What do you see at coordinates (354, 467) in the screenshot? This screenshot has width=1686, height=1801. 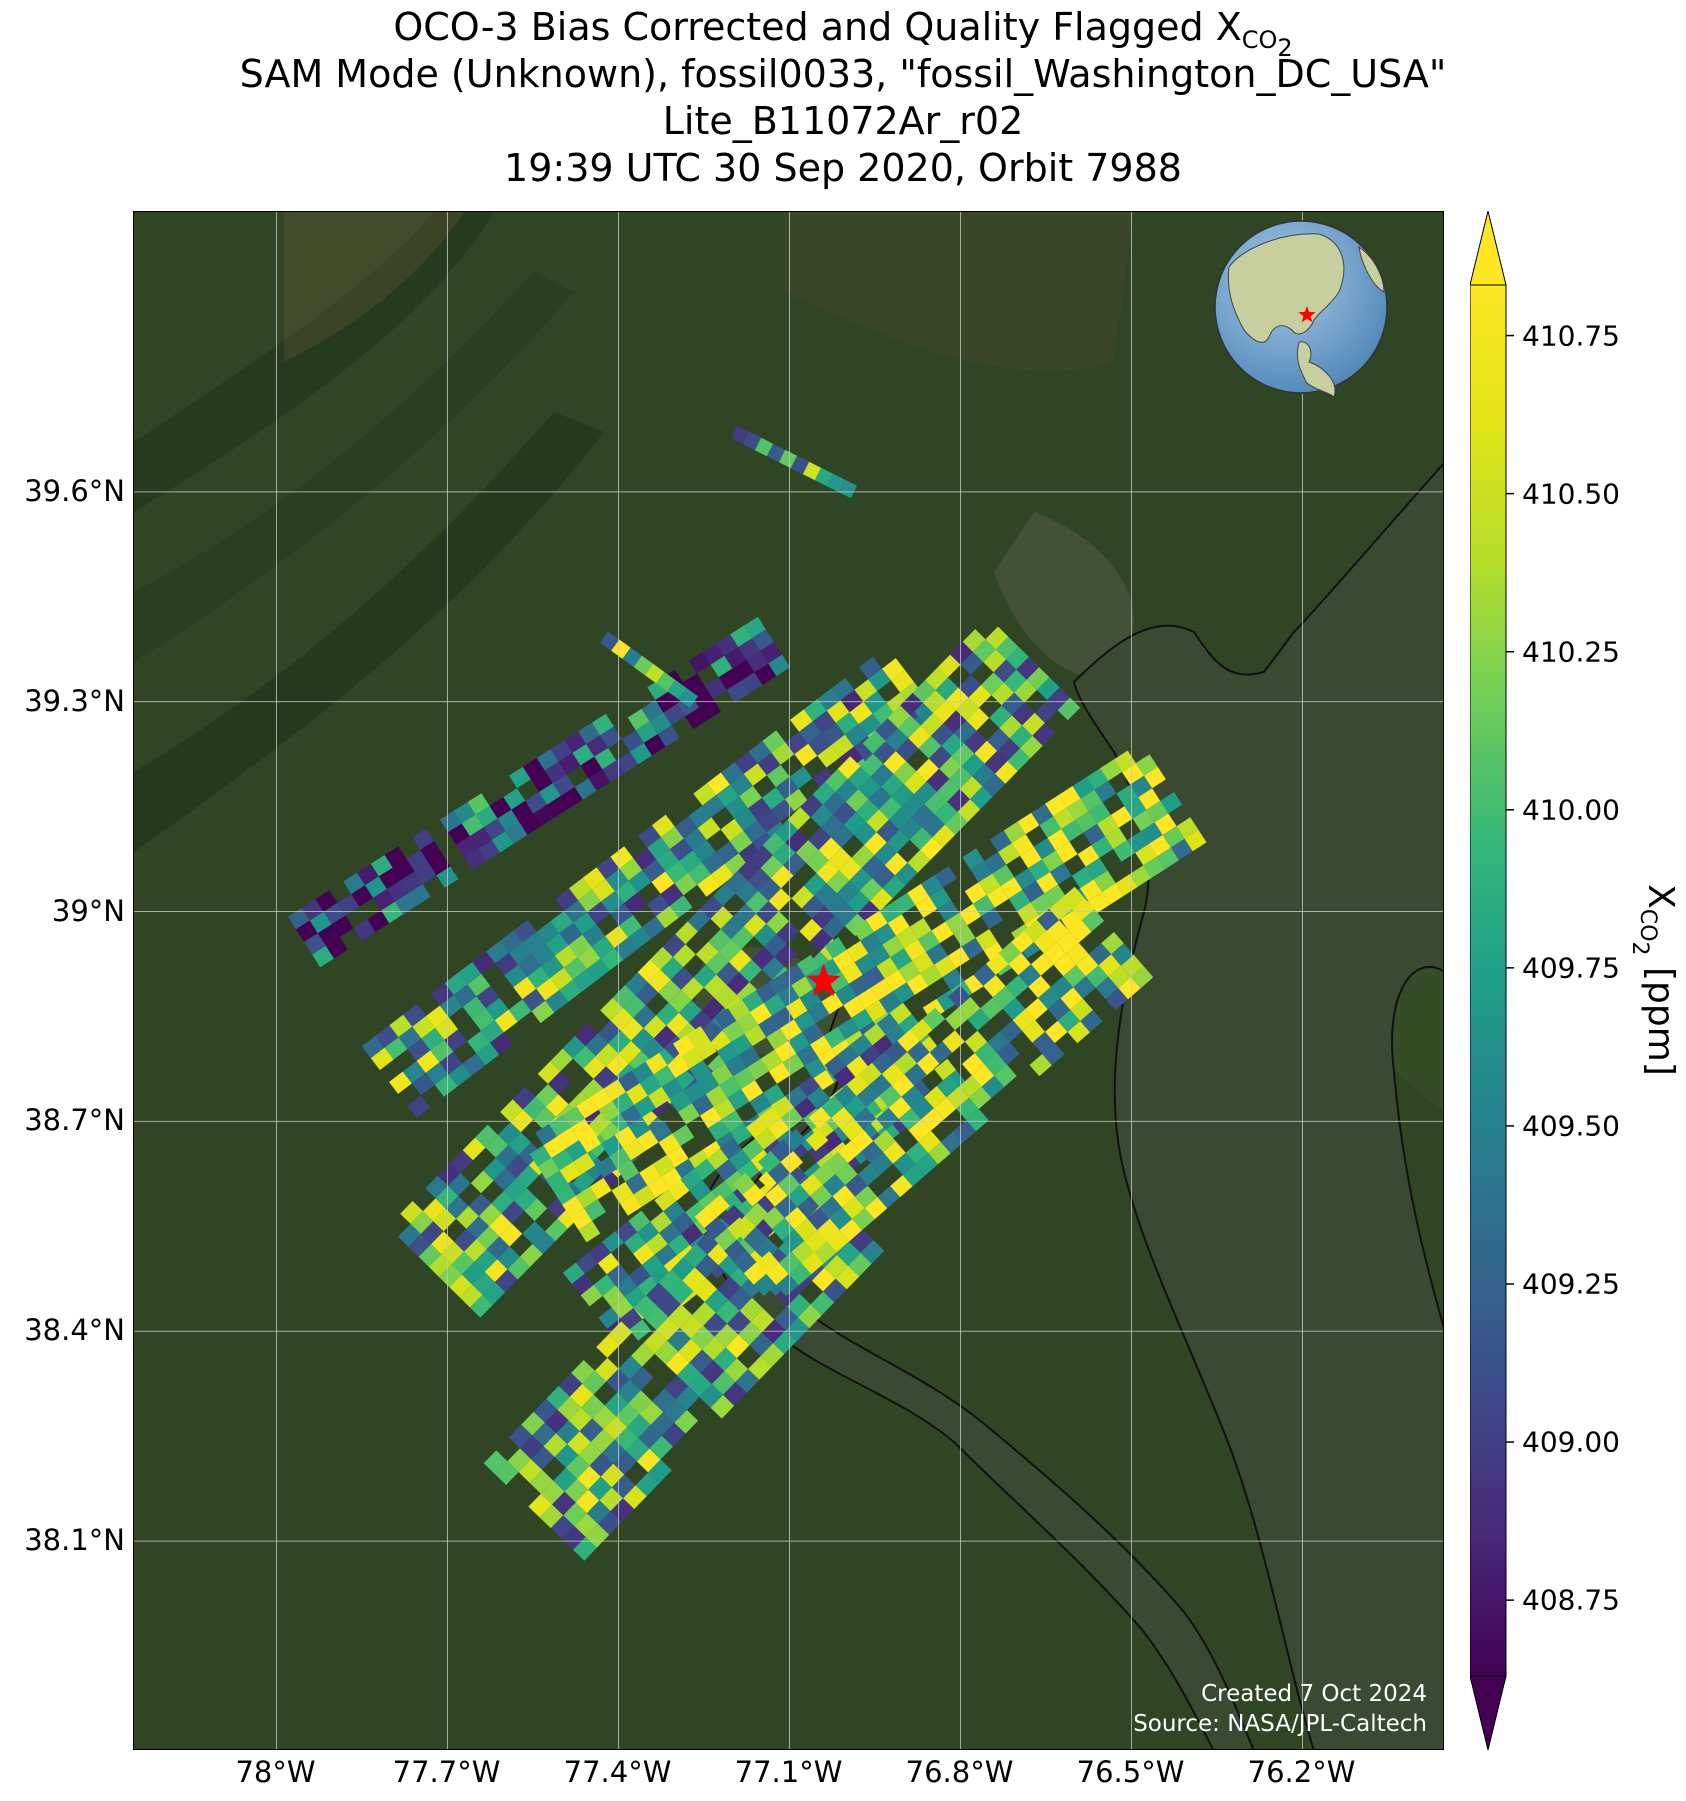 I see `ridge-shape` at bounding box center [354, 467].